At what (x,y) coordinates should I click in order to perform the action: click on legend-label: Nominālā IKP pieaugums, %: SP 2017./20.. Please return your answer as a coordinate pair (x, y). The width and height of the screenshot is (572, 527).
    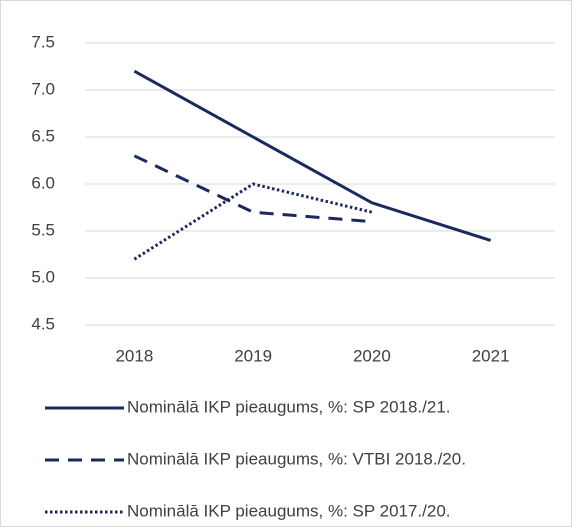
    Looking at the image, I should click on (289, 510).